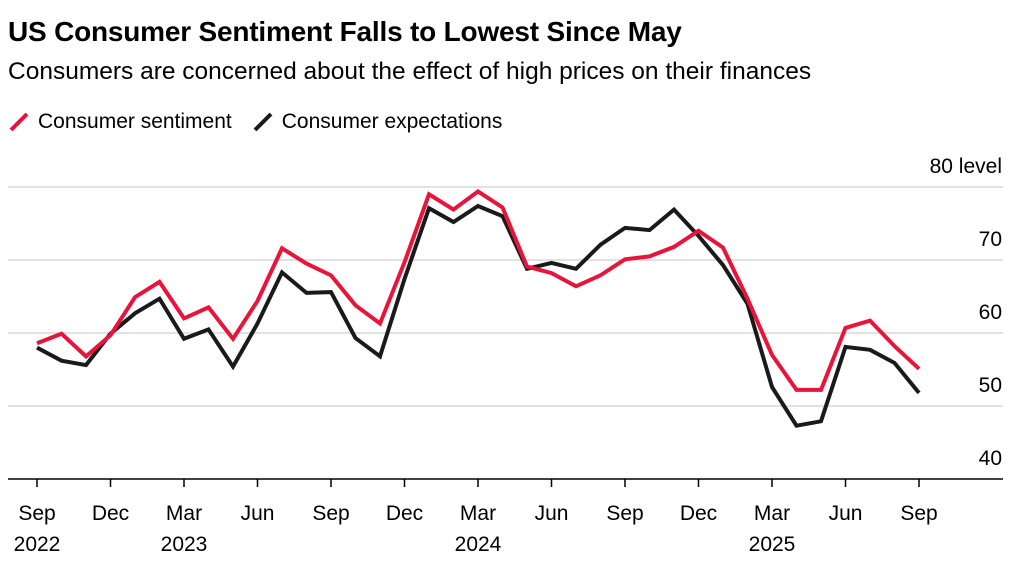 This screenshot has height=562, width=1015. Describe the element at coordinates (990, 239) in the screenshot. I see `y-tick-label-70: 70` at that location.